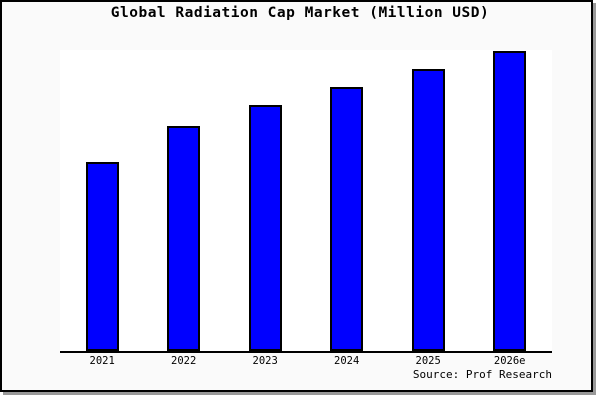  I want to click on bar-2023, so click(265, 228).